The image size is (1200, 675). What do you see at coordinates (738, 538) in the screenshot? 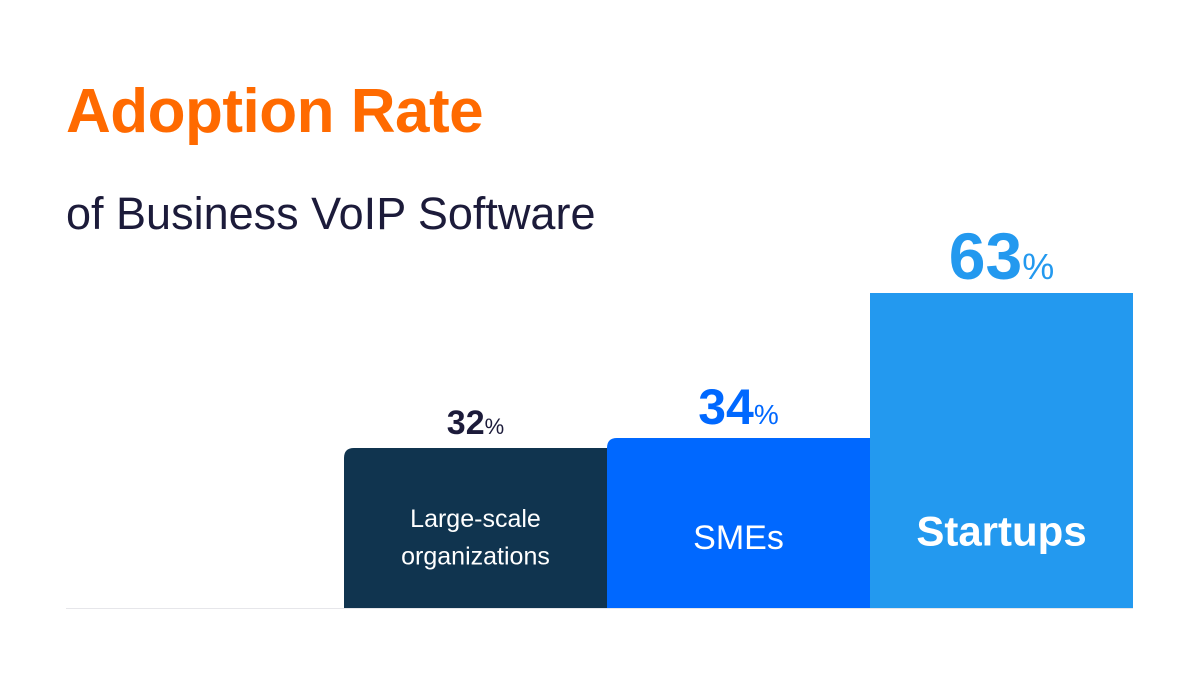
I see `category-label: SMEs` at bounding box center [738, 538].